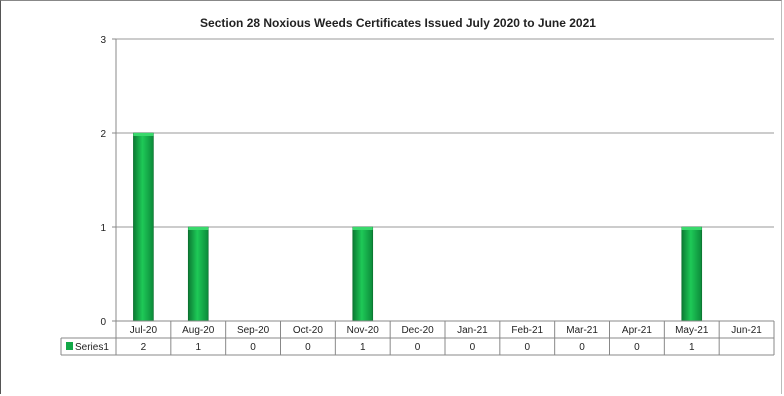 This screenshot has width=784, height=396. Describe the element at coordinates (103, 228) in the screenshot. I see `y-tick-label: 1` at that location.